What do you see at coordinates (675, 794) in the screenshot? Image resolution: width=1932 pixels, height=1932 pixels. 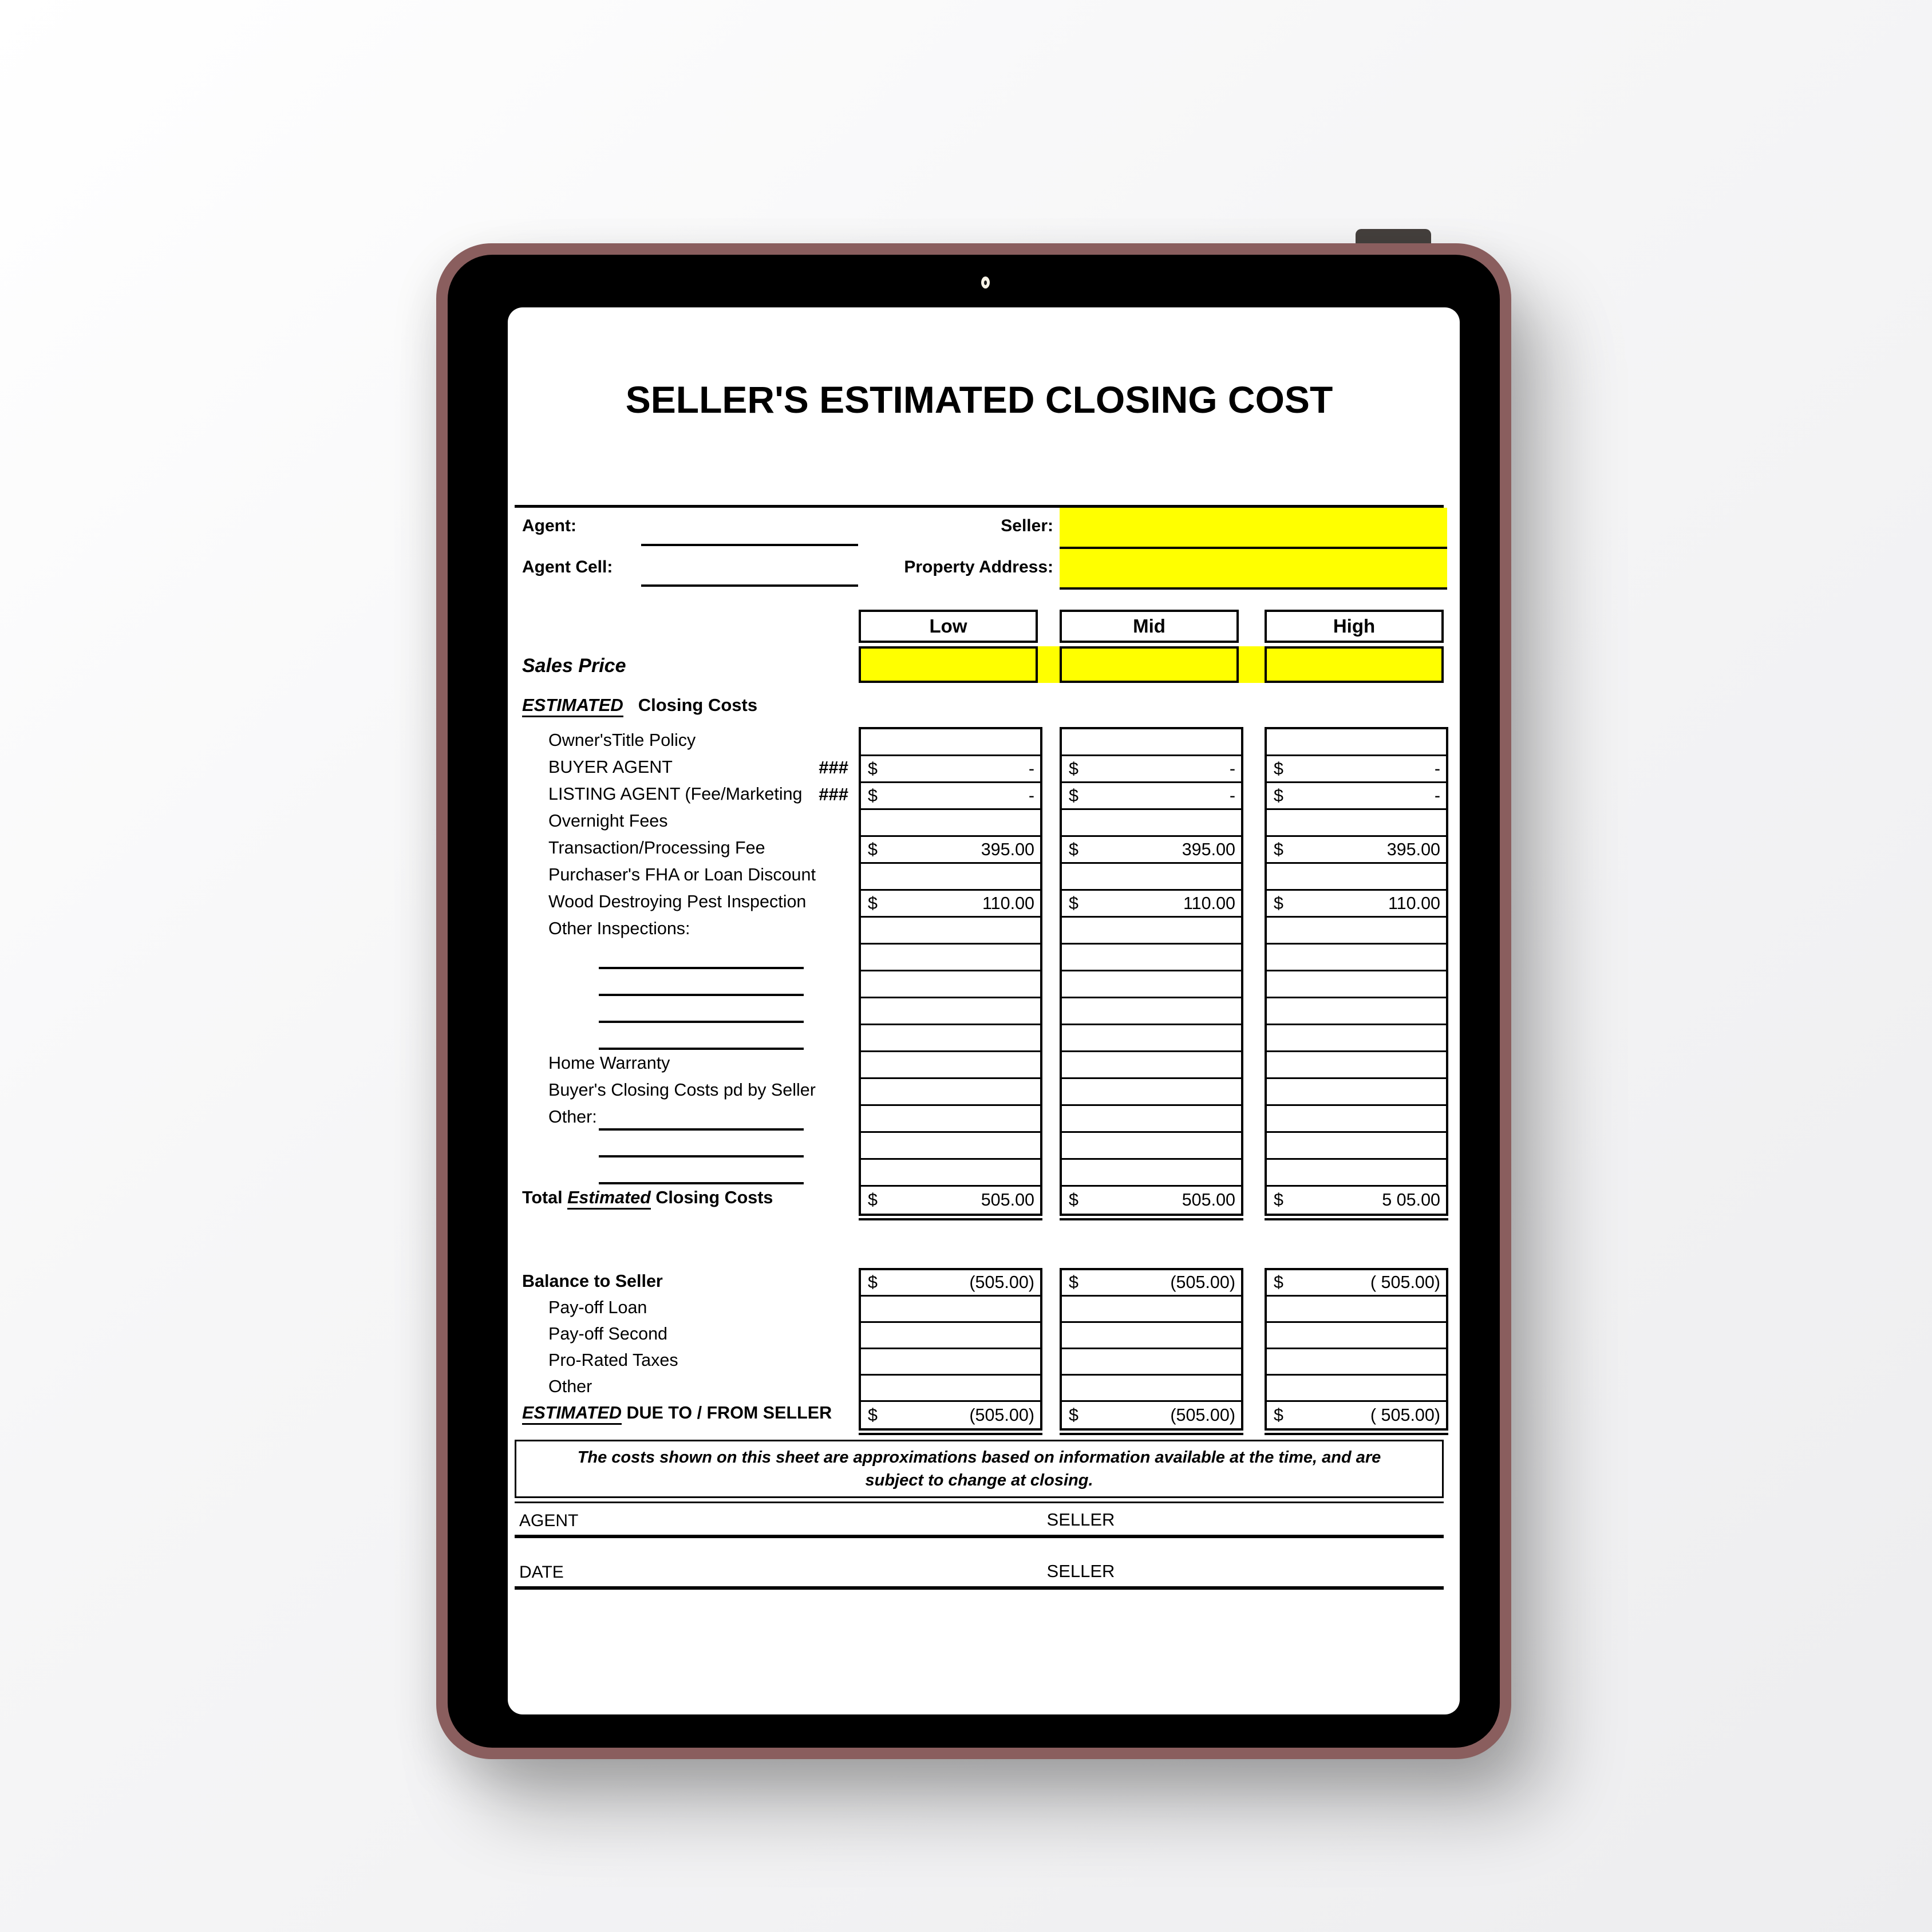 I see `row-label: LISTING AGENT (Fee/Marketing` at bounding box center [675, 794].